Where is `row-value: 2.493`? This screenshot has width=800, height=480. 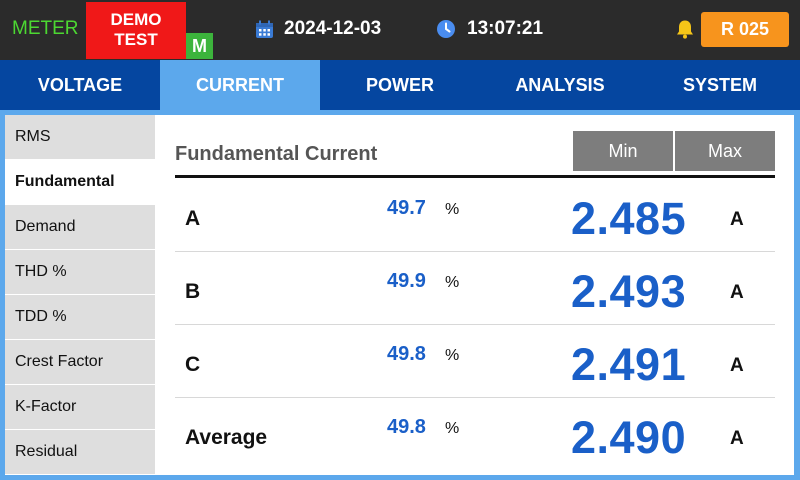
row-value: 2.493 is located at coordinates (629, 291).